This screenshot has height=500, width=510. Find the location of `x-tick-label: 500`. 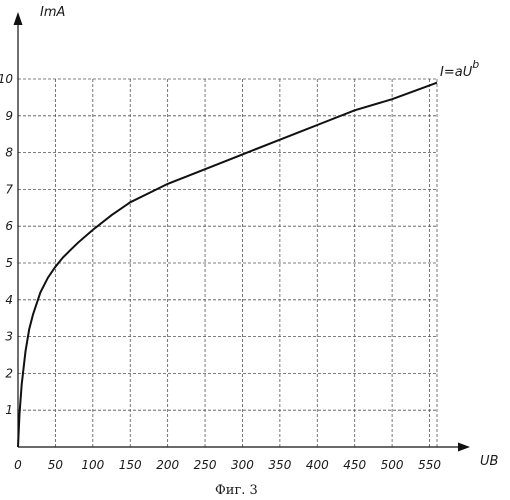

x-tick-label: 500 is located at coordinates (392, 465).